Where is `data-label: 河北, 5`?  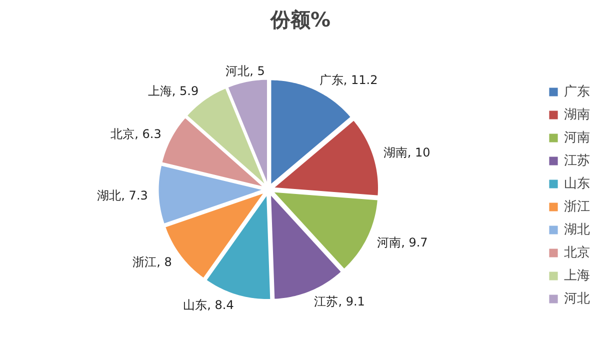
data-label: 河北, 5 is located at coordinates (245, 71).